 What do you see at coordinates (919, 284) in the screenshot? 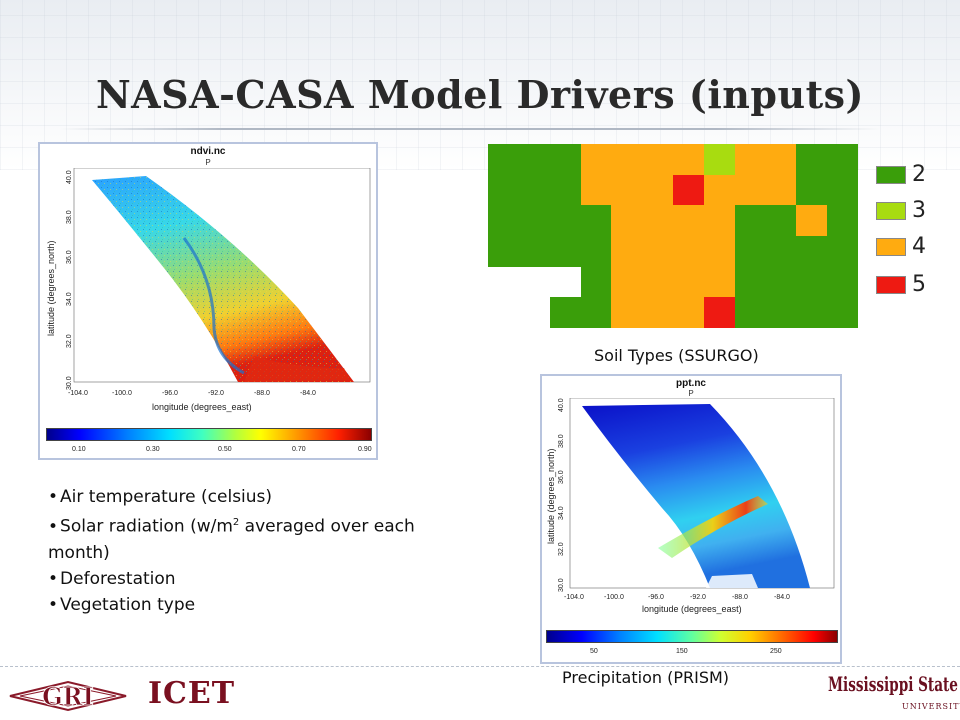
I see `soil-legend-label: 5` at bounding box center [919, 284].